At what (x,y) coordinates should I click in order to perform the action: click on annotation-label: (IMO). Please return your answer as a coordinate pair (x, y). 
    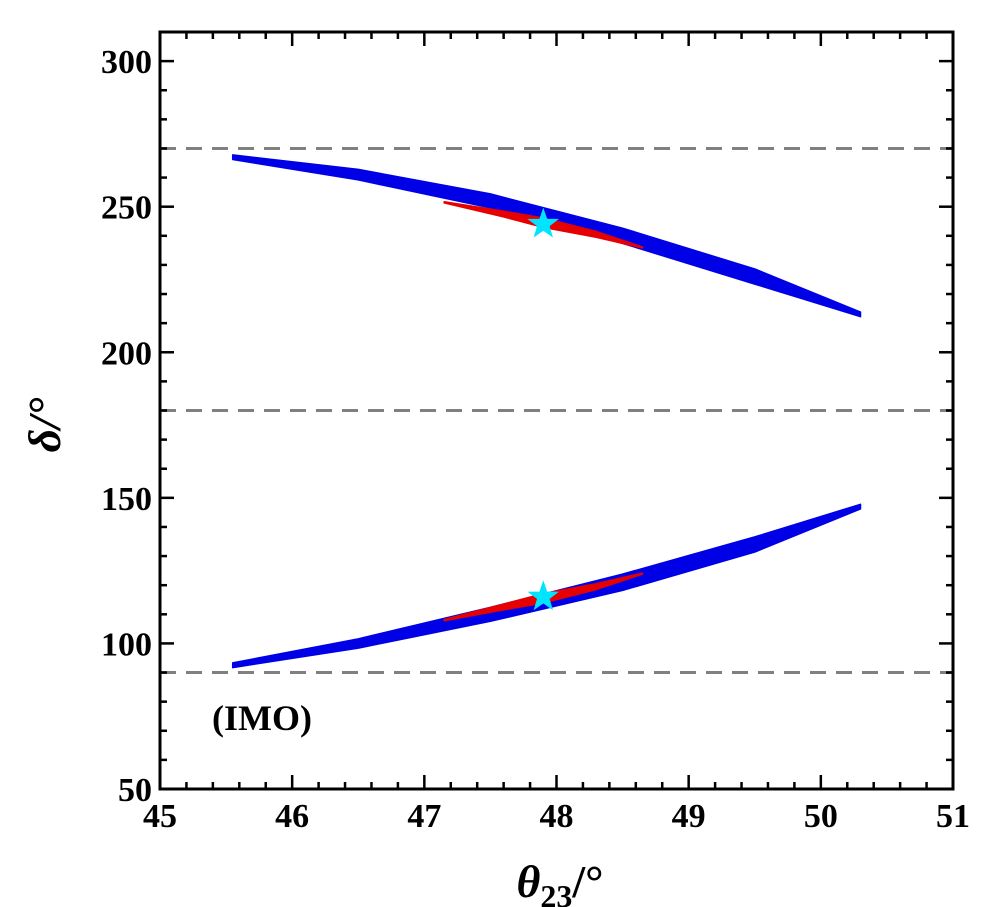
    Looking at the image, I should click on (262, 718).